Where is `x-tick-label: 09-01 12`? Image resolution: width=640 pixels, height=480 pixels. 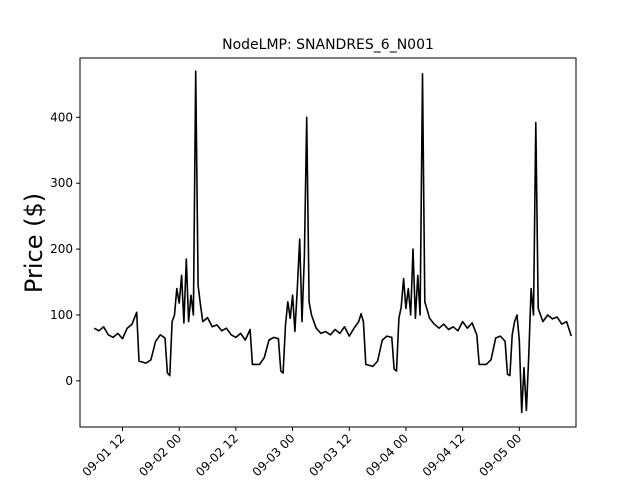 x-tick-label: 09-01 12 is located at coordinates (104, 455).